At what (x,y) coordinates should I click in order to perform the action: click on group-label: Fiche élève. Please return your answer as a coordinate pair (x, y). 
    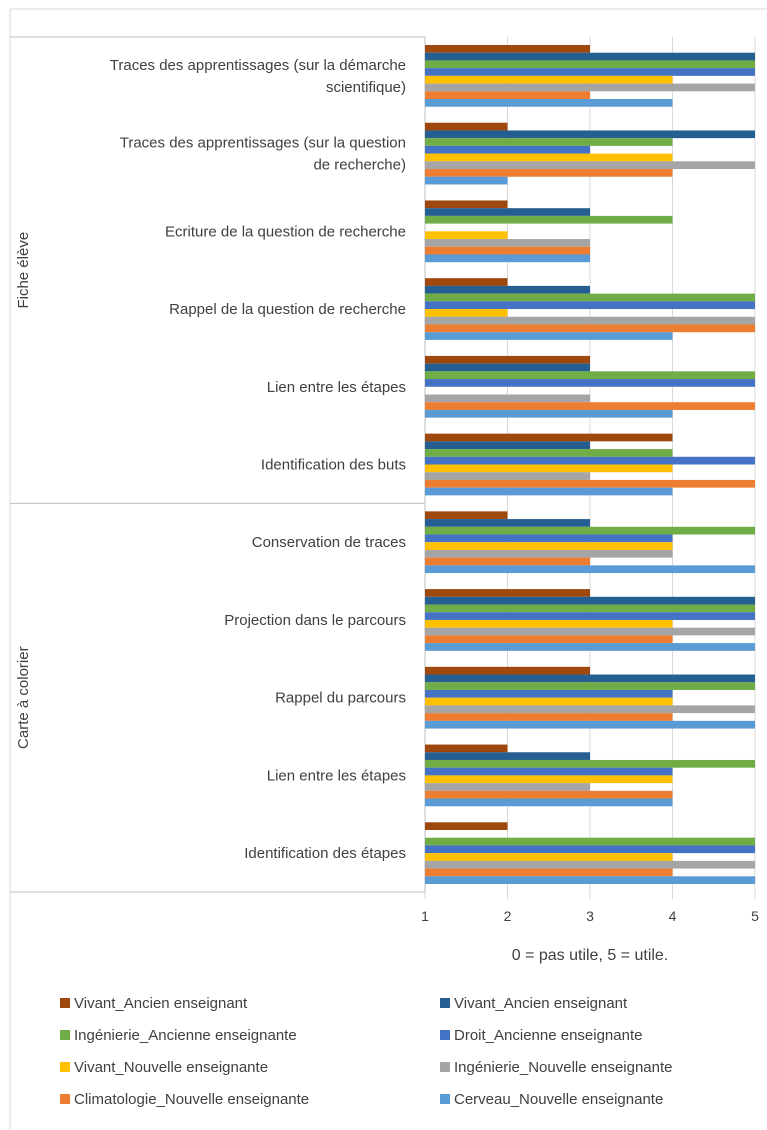
    Looking at the image, I should click on (23, 270).